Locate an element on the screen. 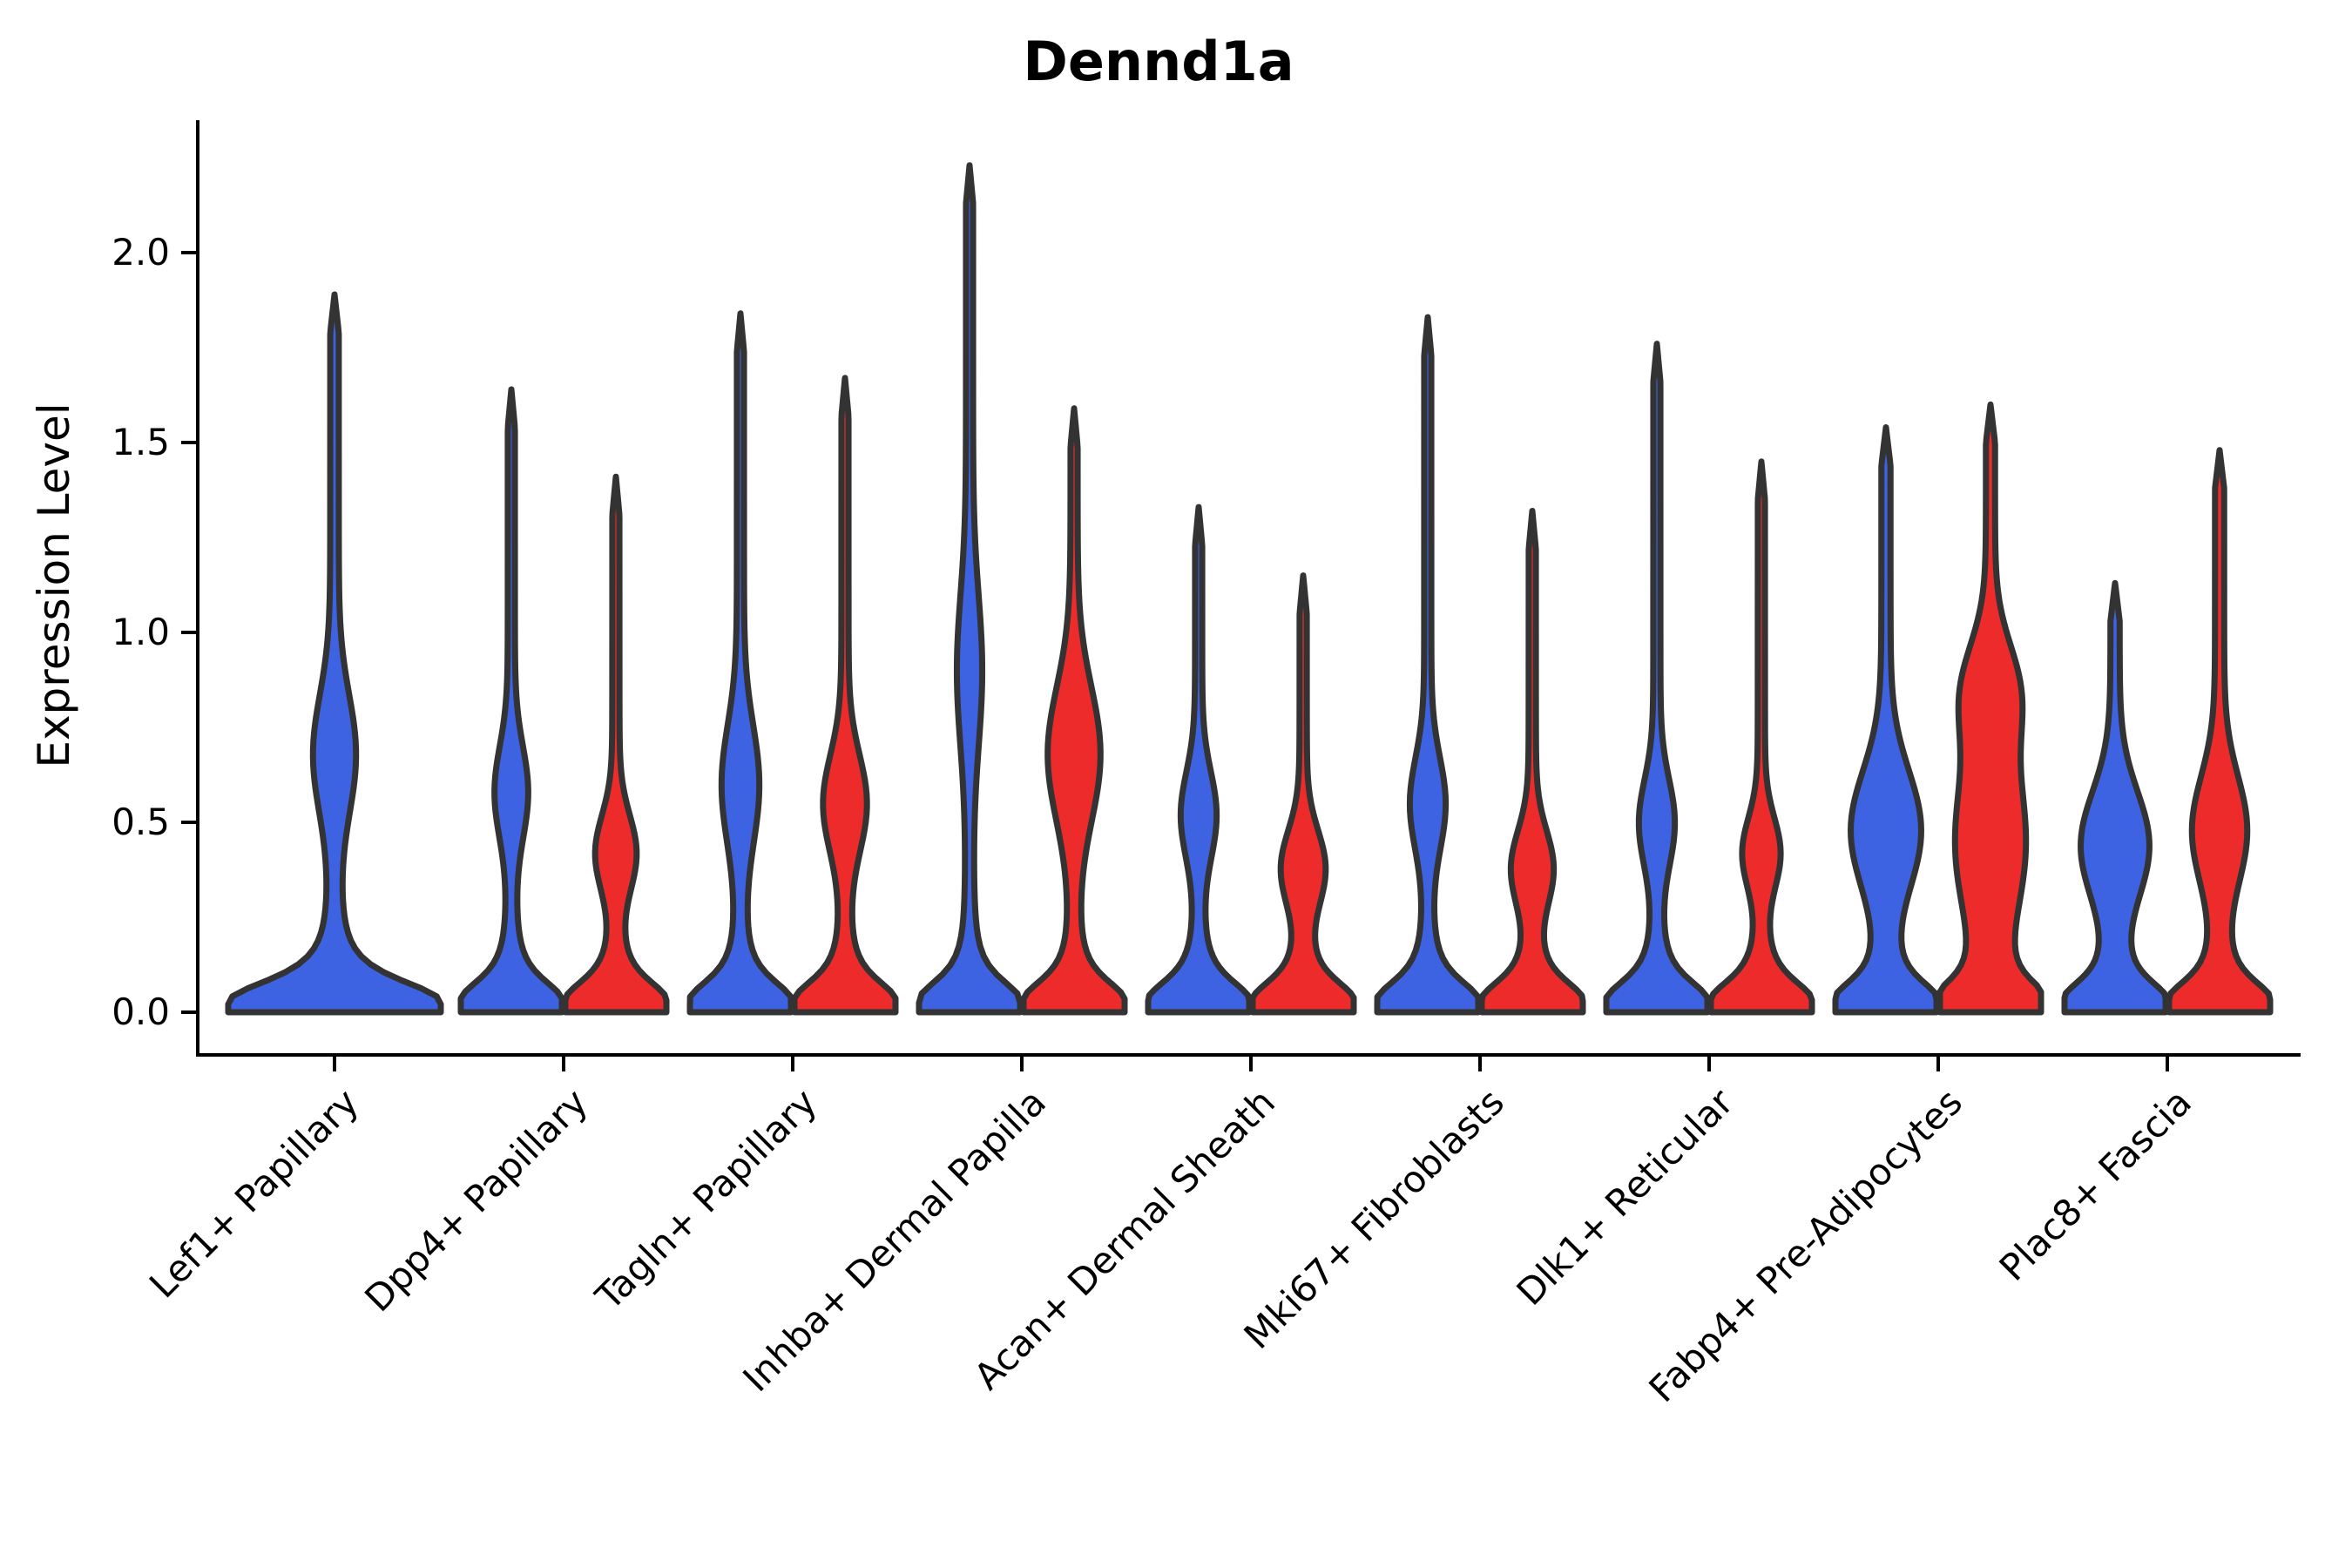 This screenshot has height=1568, width=2352. violin-4-blue is located at coordinates (970, 589).